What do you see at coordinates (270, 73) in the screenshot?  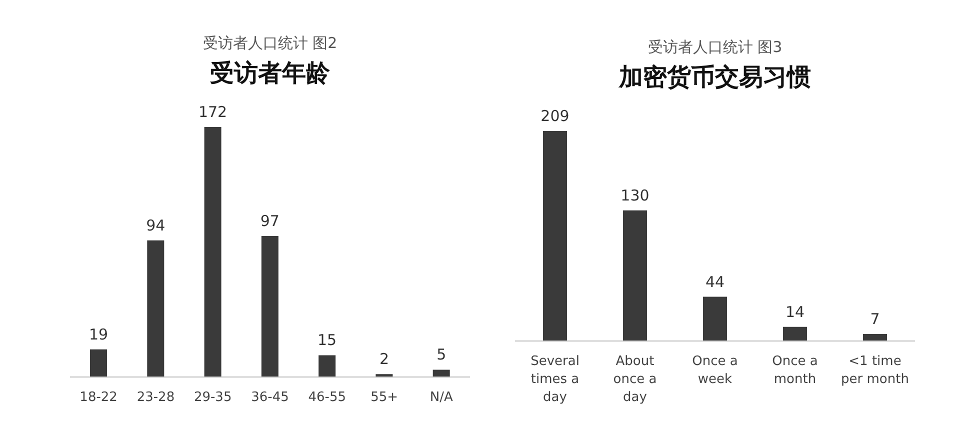 I see `chart-title: 受访者年龄` at bounding box center [270, 73].